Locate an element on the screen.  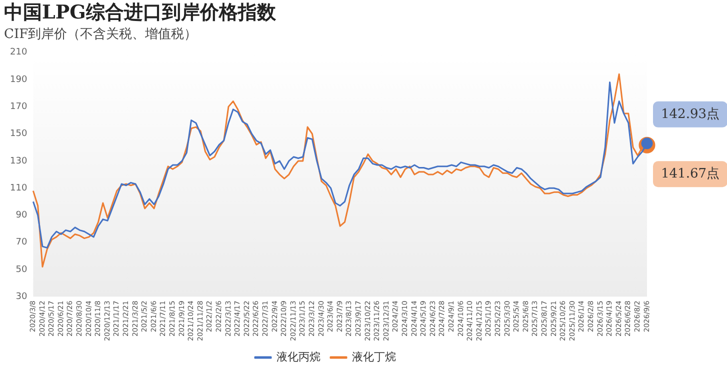
chart-subtitle: CIF到岸价（不含关税、增值税） is located at coordinates (101, 34).